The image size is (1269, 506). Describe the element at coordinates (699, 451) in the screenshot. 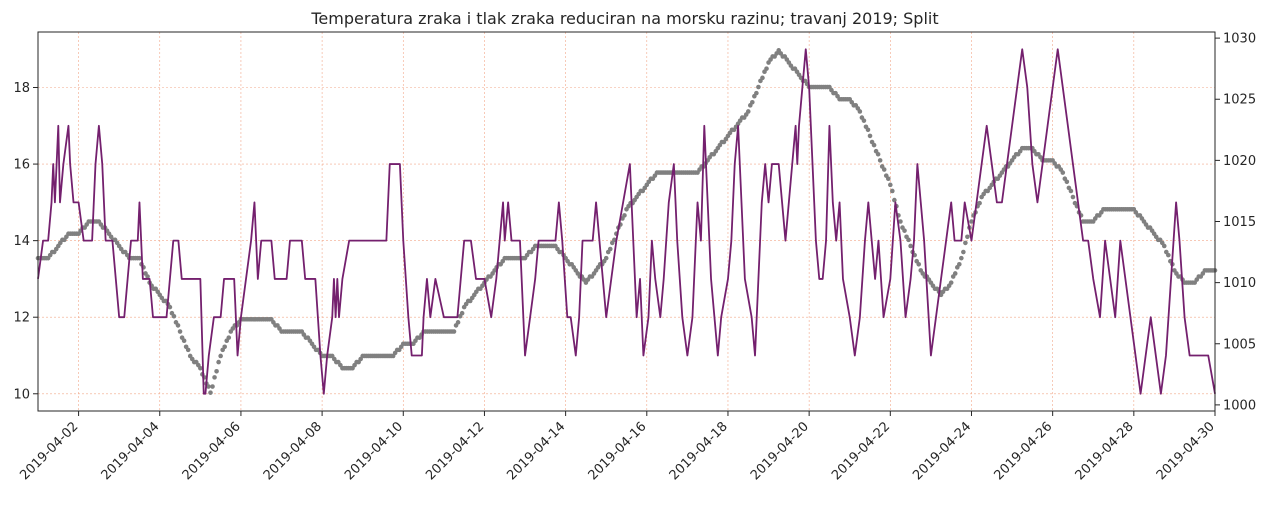

I see `x-tick-label: 2019-04-18` at that location.